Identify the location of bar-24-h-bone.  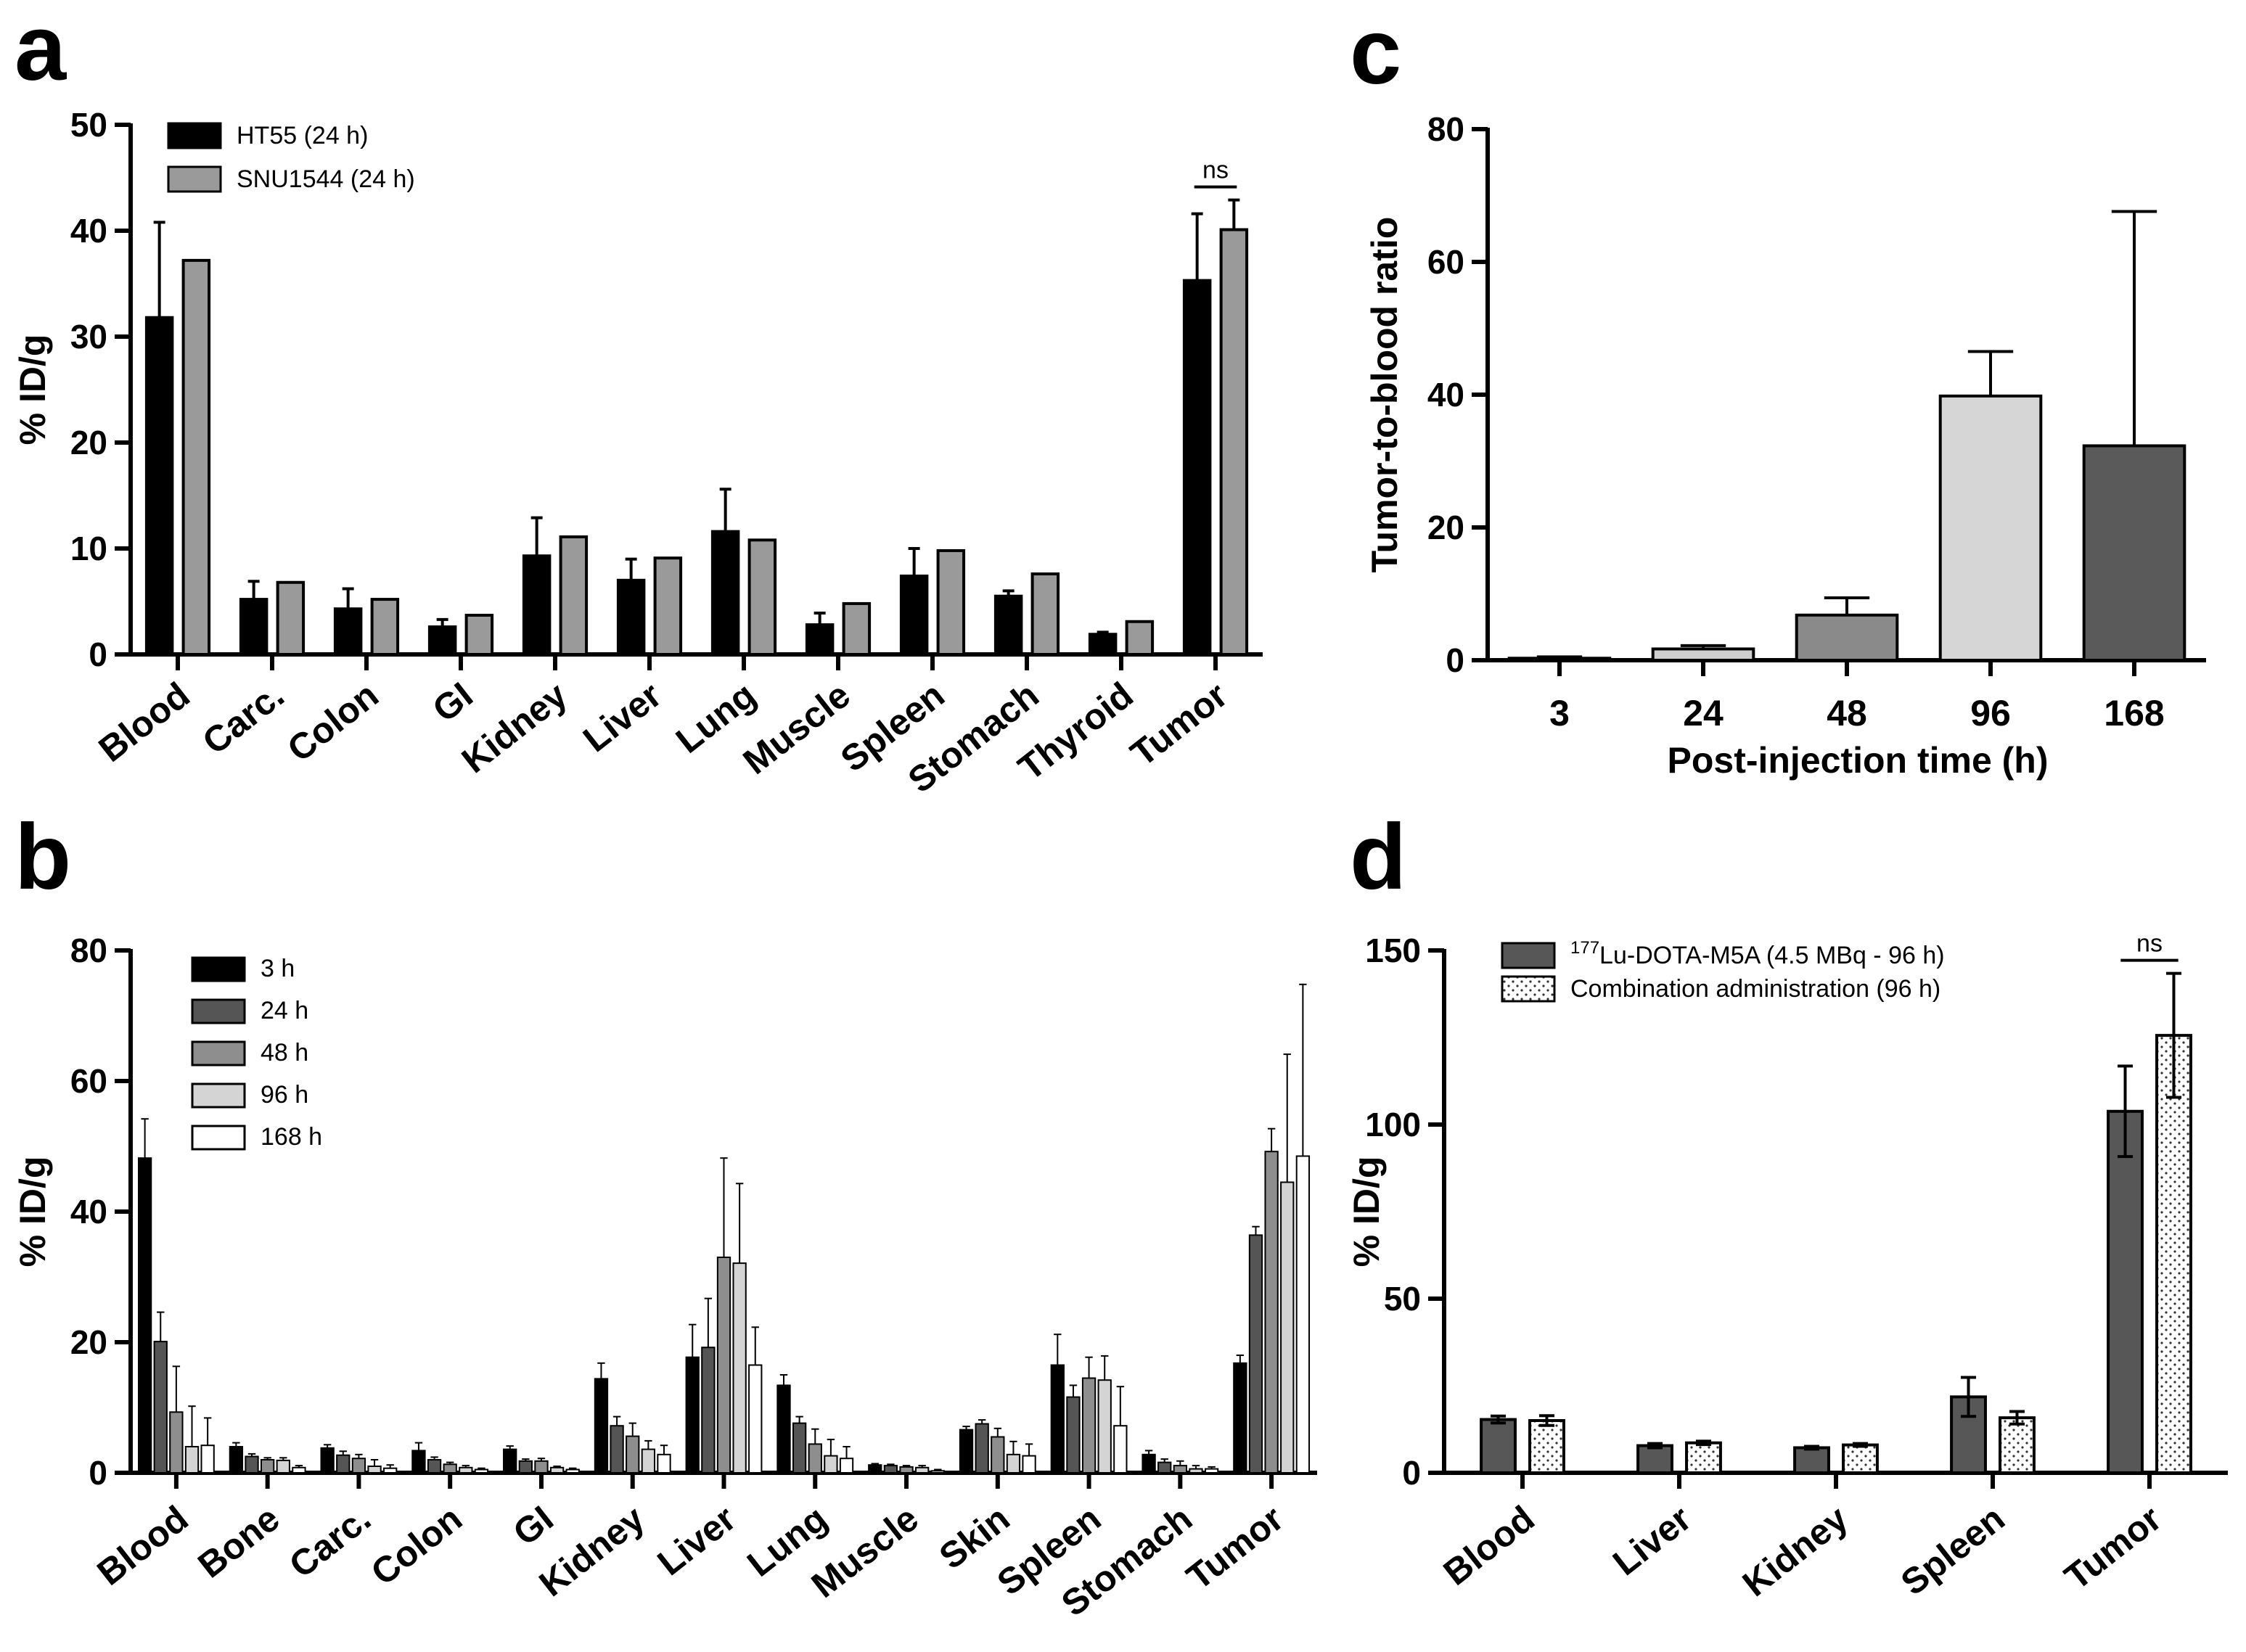
(252, 1465).